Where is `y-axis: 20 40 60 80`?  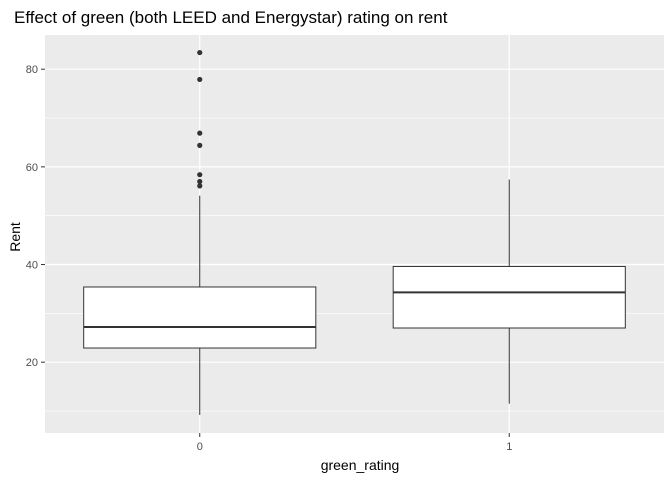 y-axis: 20 40 60 80 is located at coordinates (35, 216).